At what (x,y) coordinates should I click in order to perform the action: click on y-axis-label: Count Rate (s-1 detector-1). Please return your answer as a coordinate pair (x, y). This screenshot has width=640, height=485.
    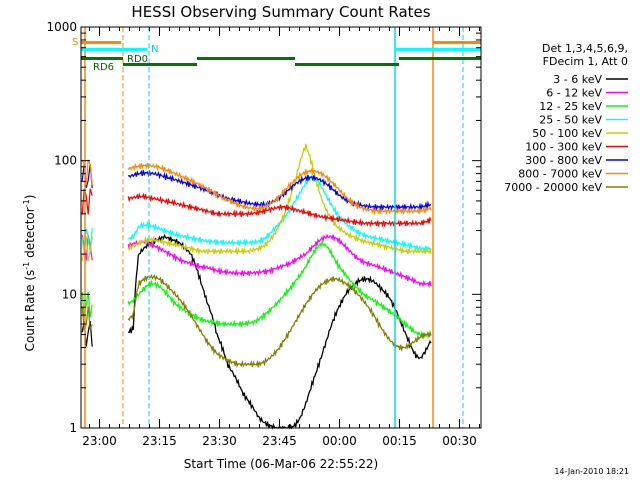
    Looking at the image, I should click on (29, 273).